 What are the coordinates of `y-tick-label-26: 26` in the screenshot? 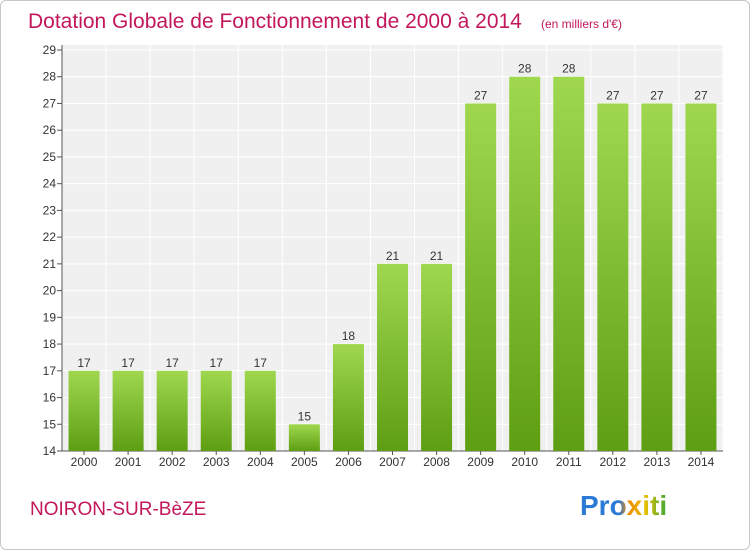 It's located at (50, 130).